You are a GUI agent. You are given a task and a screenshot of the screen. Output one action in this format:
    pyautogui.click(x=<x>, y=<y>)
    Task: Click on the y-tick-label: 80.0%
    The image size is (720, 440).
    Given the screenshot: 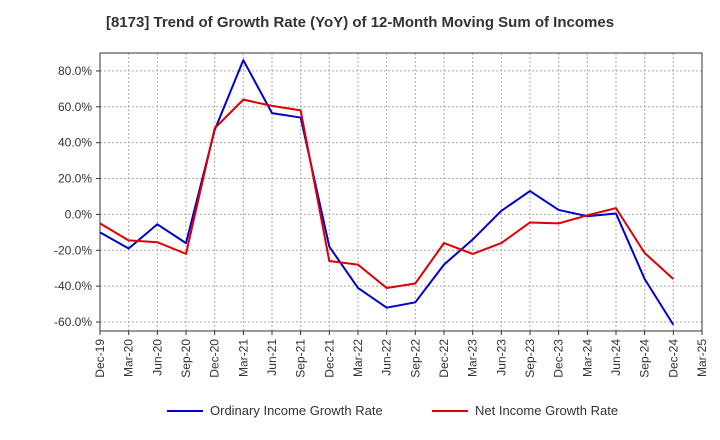 What is the action you would take?
    pyautogui.click(x=75, y=71)
    